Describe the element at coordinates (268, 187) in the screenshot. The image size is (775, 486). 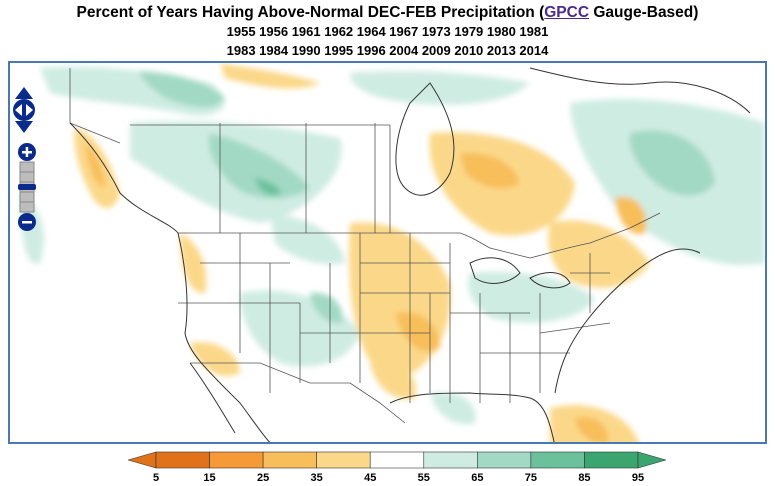
I see `wet-area-prairies-core` at that location.